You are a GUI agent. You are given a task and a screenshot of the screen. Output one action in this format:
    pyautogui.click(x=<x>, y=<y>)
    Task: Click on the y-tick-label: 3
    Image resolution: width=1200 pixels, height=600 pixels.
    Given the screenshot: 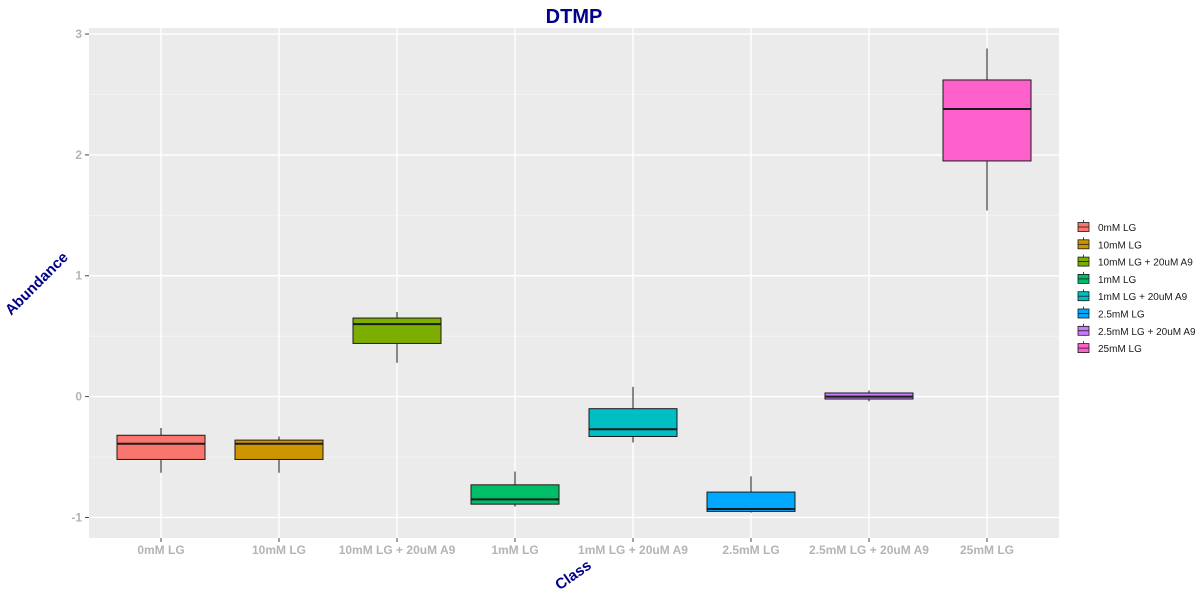 What is the action you would take?
    pyautogui.click(x=78, y=34)
    